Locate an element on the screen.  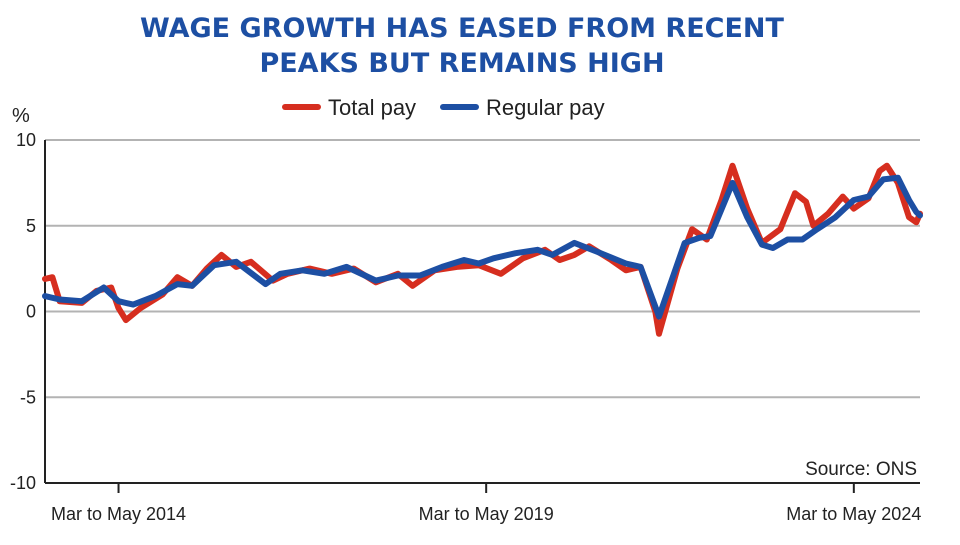
y-tick-label: -5 is located at coordinates (28, 397).